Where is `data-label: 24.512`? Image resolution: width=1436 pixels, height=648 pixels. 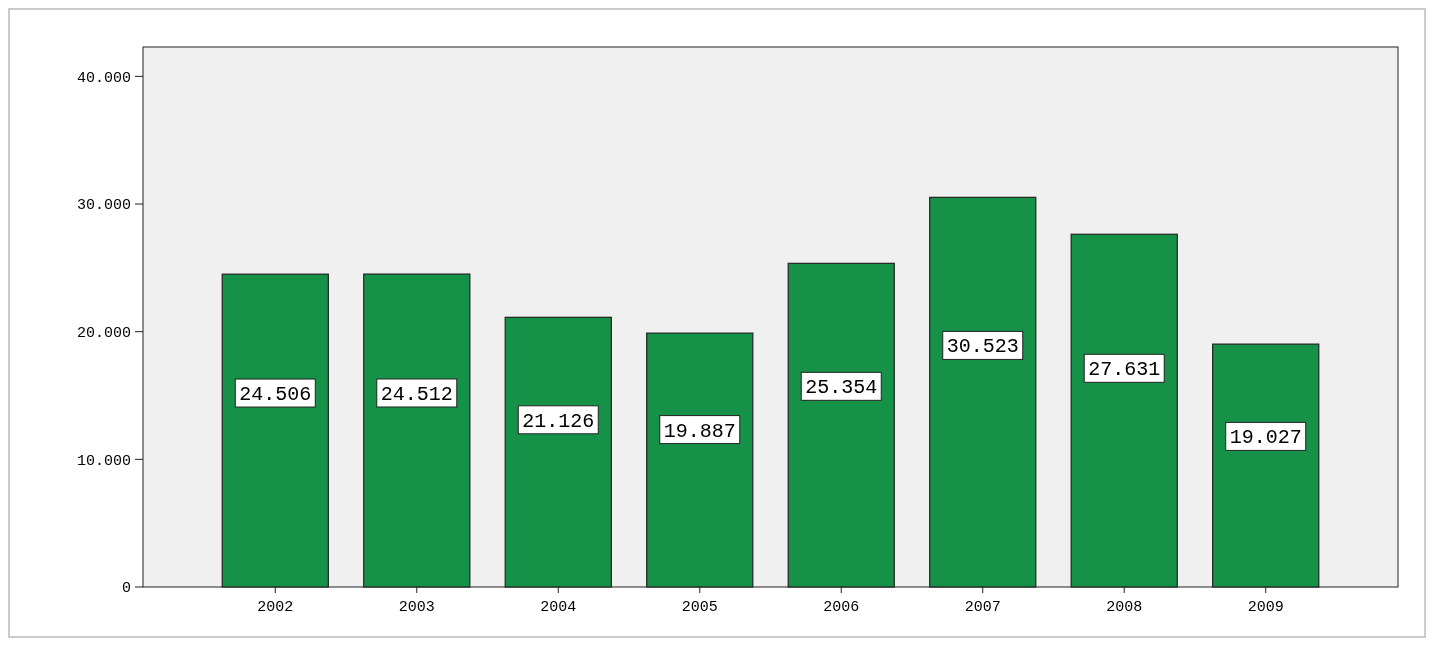
data-label: 24.512 is located at coordinates (416, 394).